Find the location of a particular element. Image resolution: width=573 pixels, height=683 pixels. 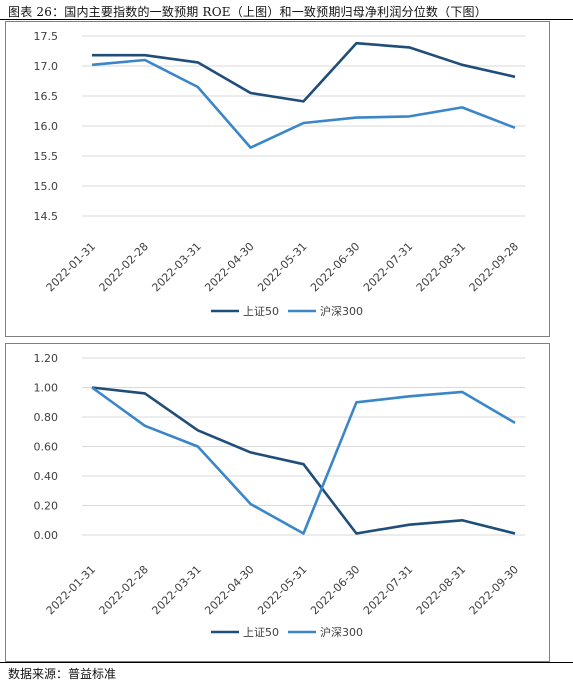

roe-x-tick-label: 2022-01-31 is located at coordinates (71, 267).